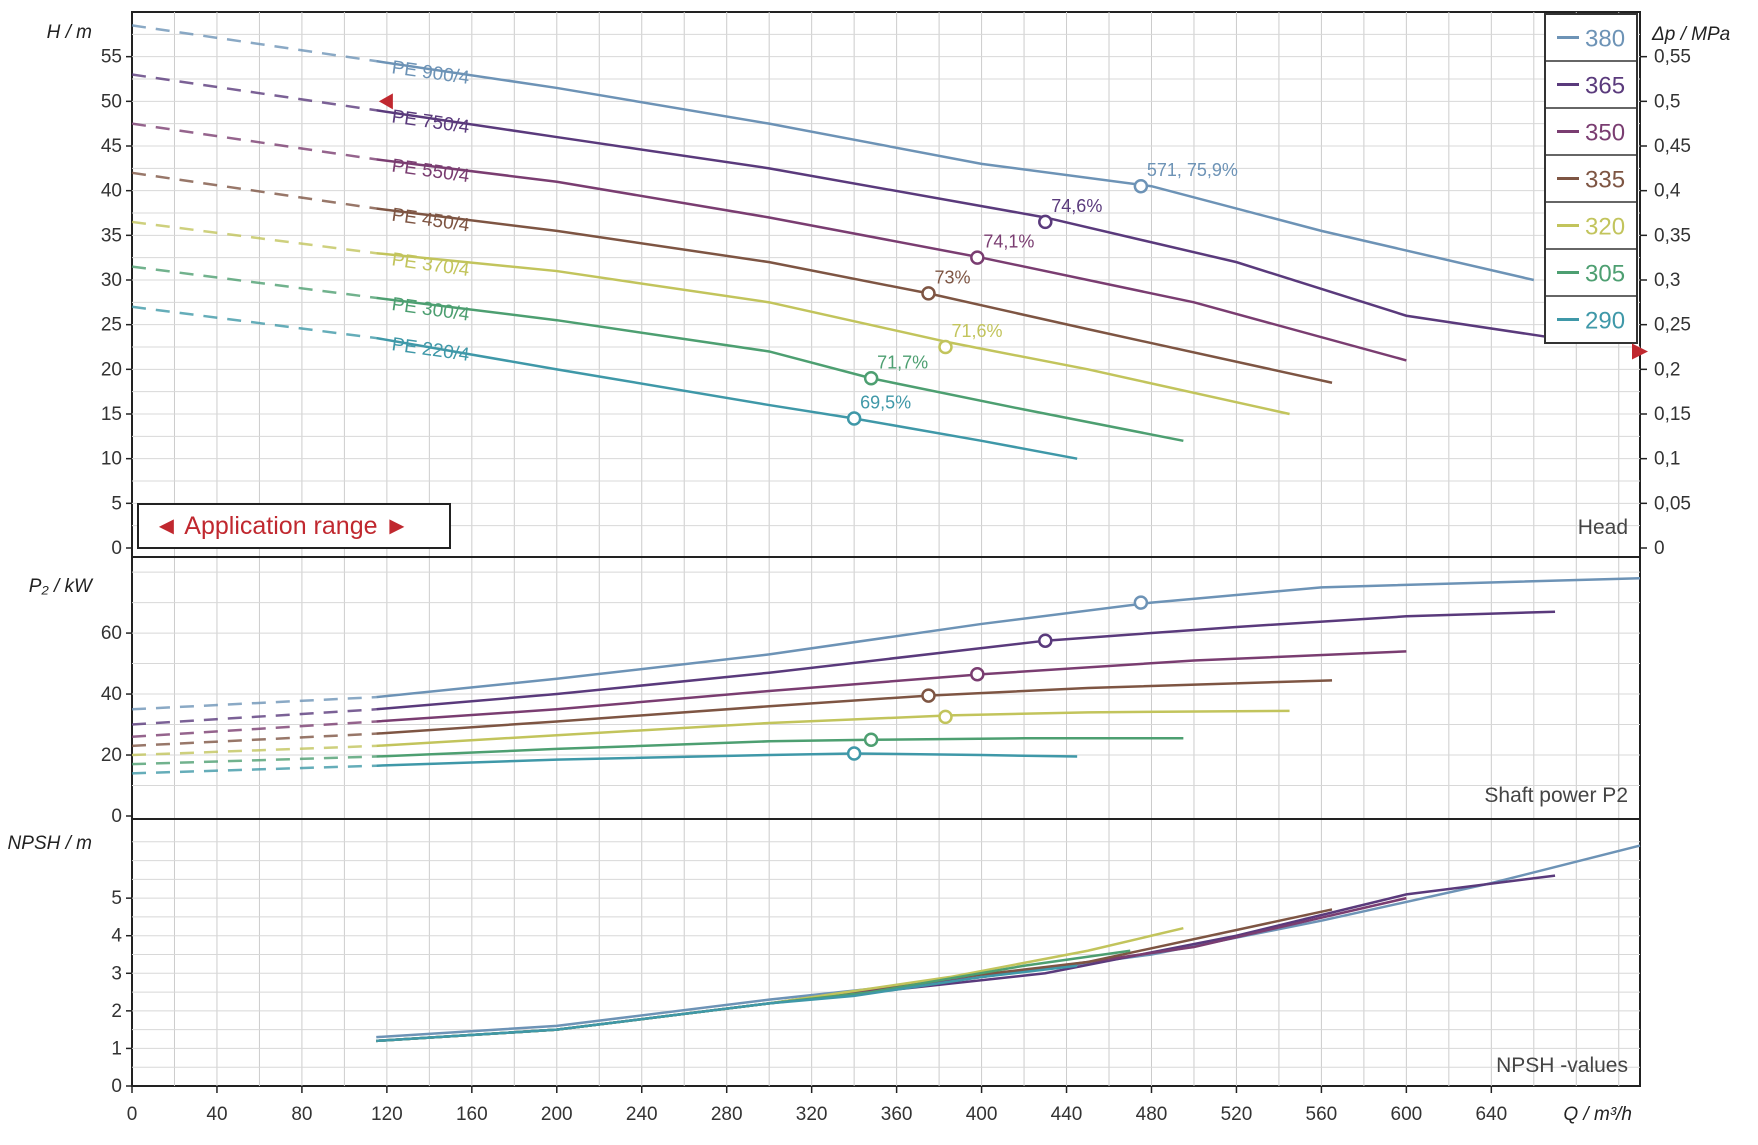  Describe the element at coordinates (69, 32) in the screenshot. I see `y-axis-label: H / m` at that location.